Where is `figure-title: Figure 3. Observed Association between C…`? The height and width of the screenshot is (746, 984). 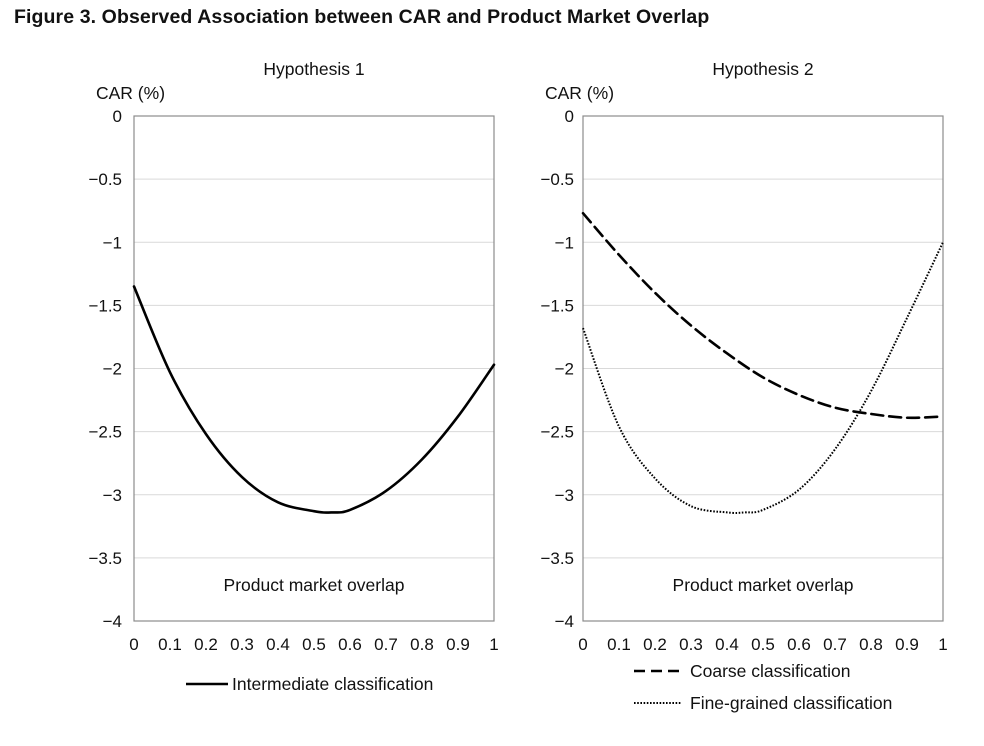
figure-title: Figure 3. Observed Association between C… is located at coordinates (362, 17).